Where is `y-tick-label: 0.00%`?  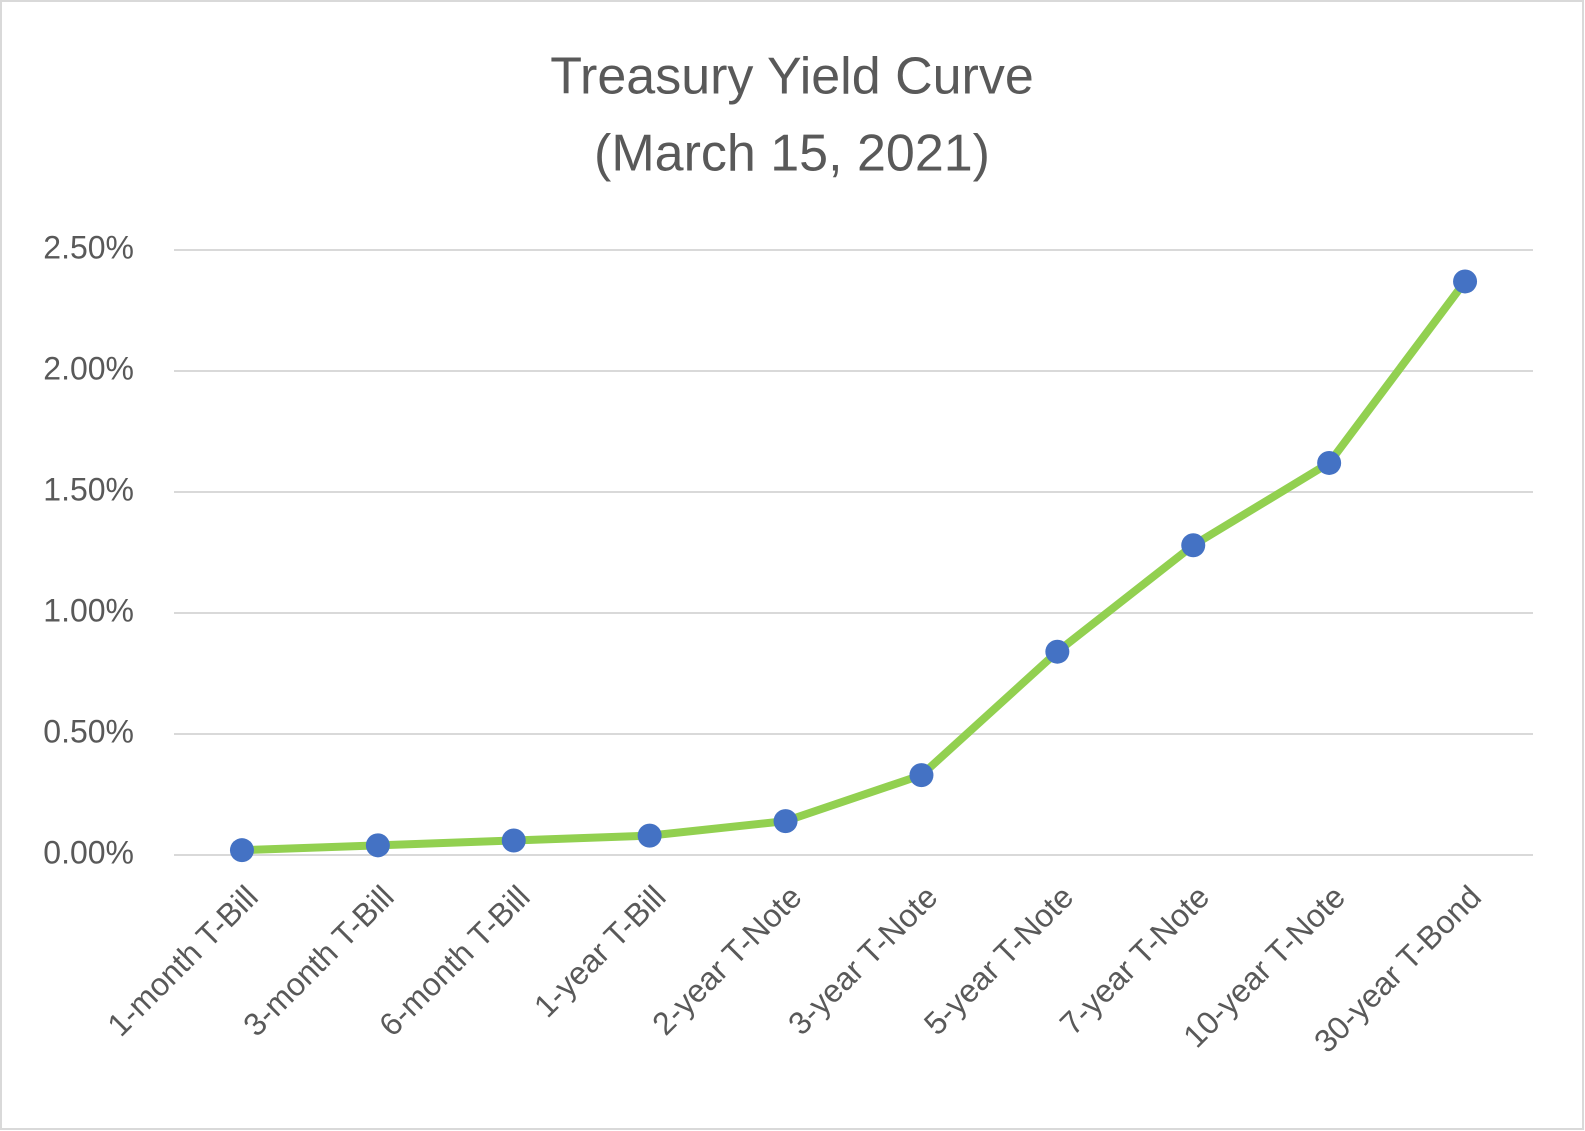 y-tick-label: 0.00% is located at coordinates (88, 852).